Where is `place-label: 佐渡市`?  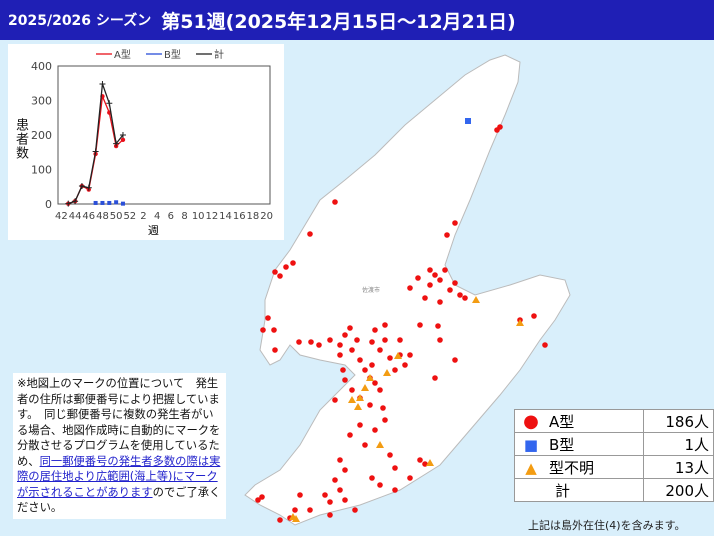
place-label: 佐渡市 is located at coordinates (371, 290).